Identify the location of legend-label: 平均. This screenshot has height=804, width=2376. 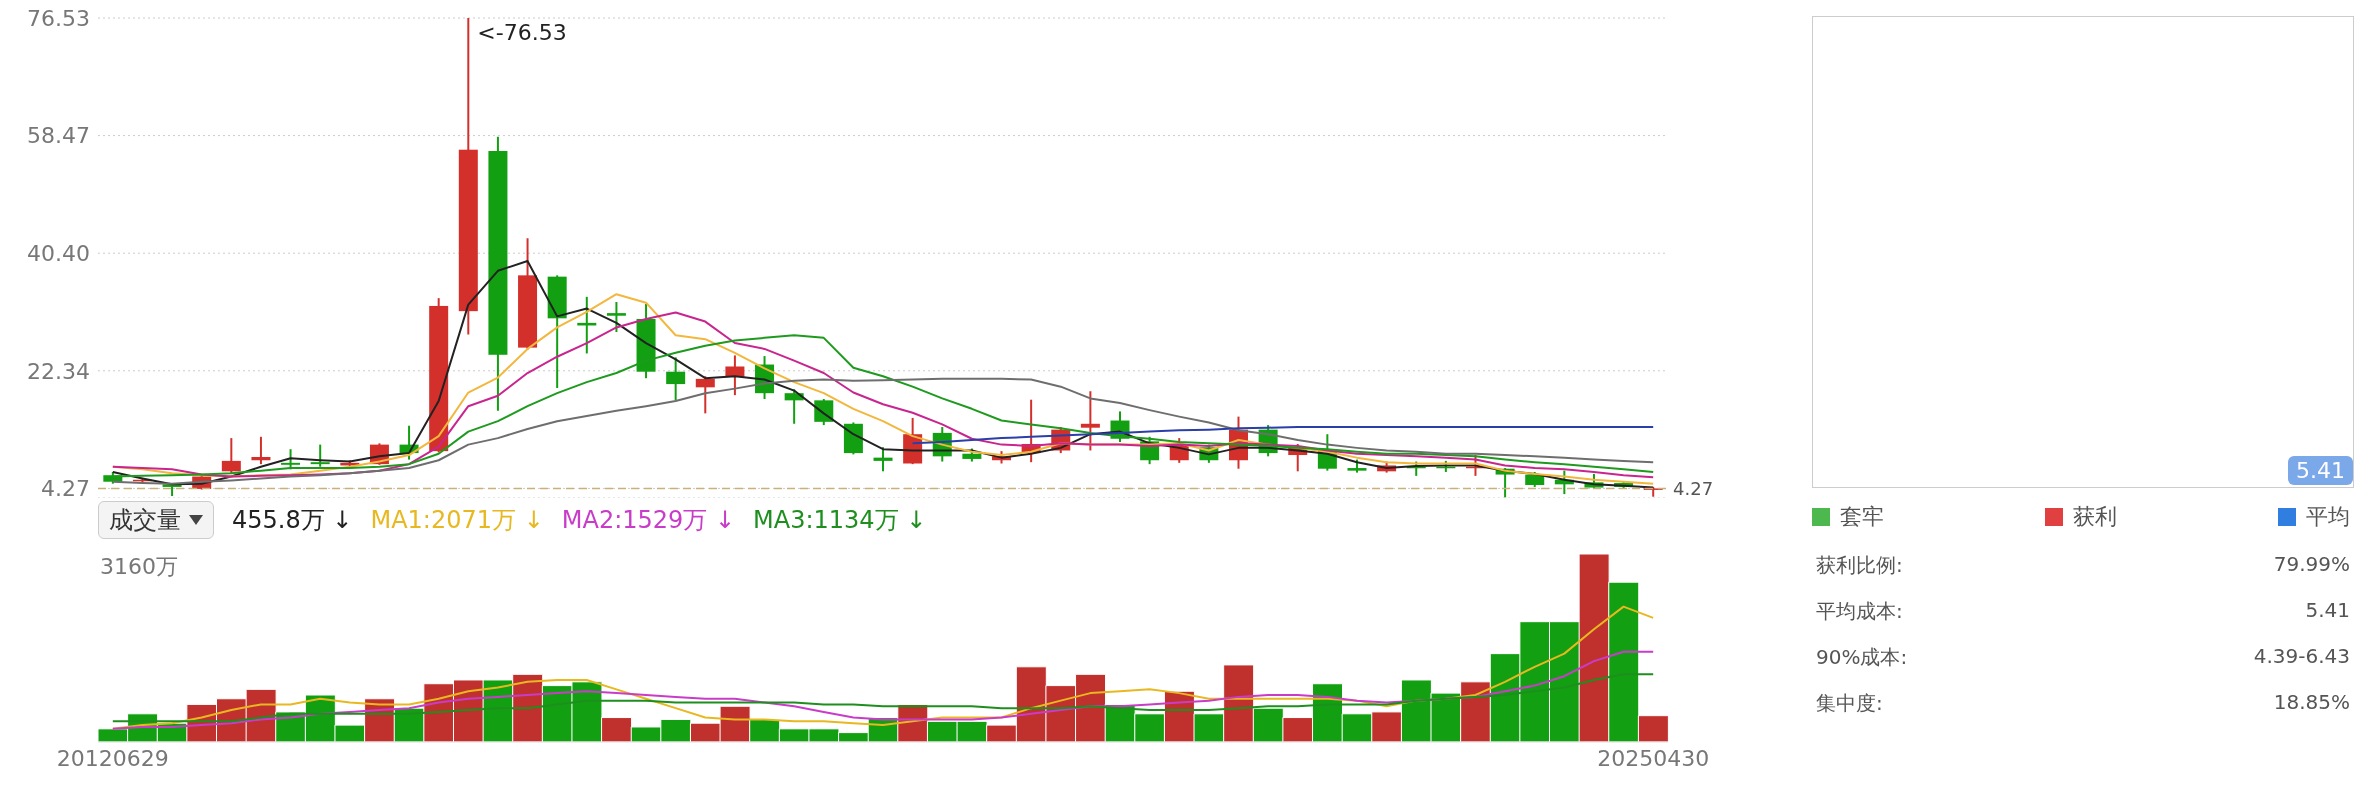
(2327, 517).